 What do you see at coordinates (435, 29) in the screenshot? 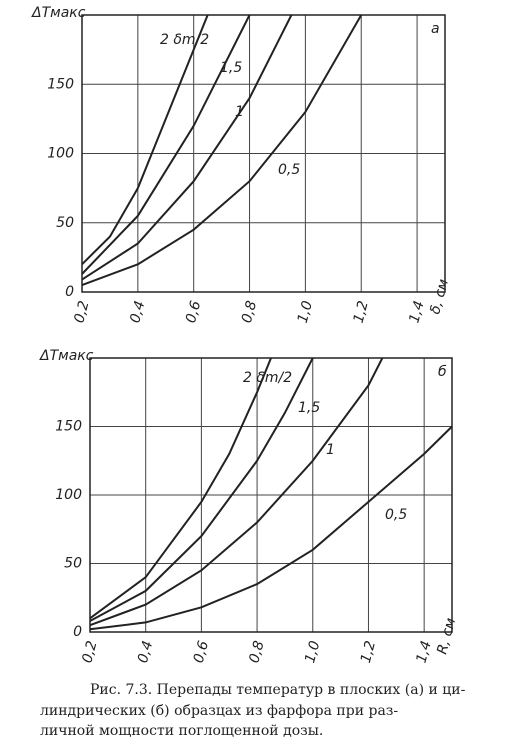
I see `panel-label: а` at bounding box center [435, 29].